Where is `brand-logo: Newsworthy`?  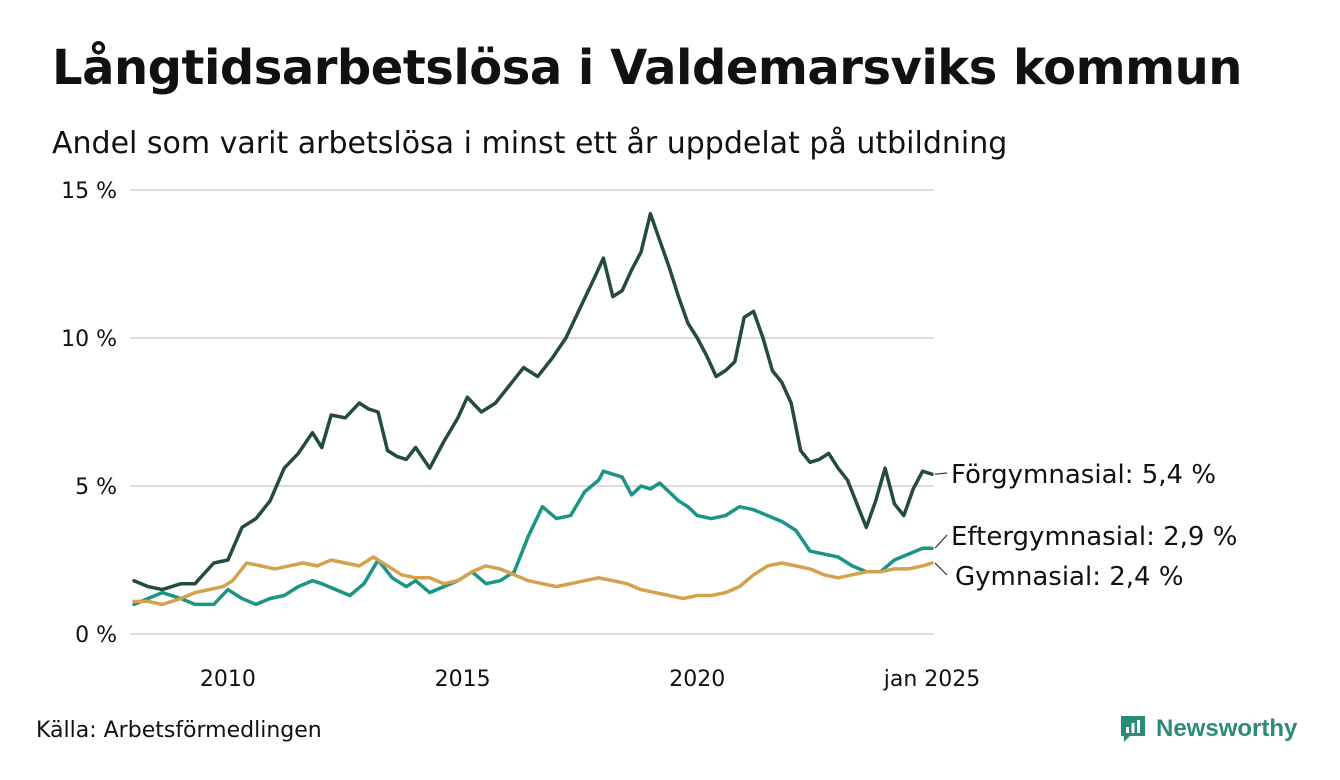
brand-logo: Newsworthy is located at coordinates (1207, 729).